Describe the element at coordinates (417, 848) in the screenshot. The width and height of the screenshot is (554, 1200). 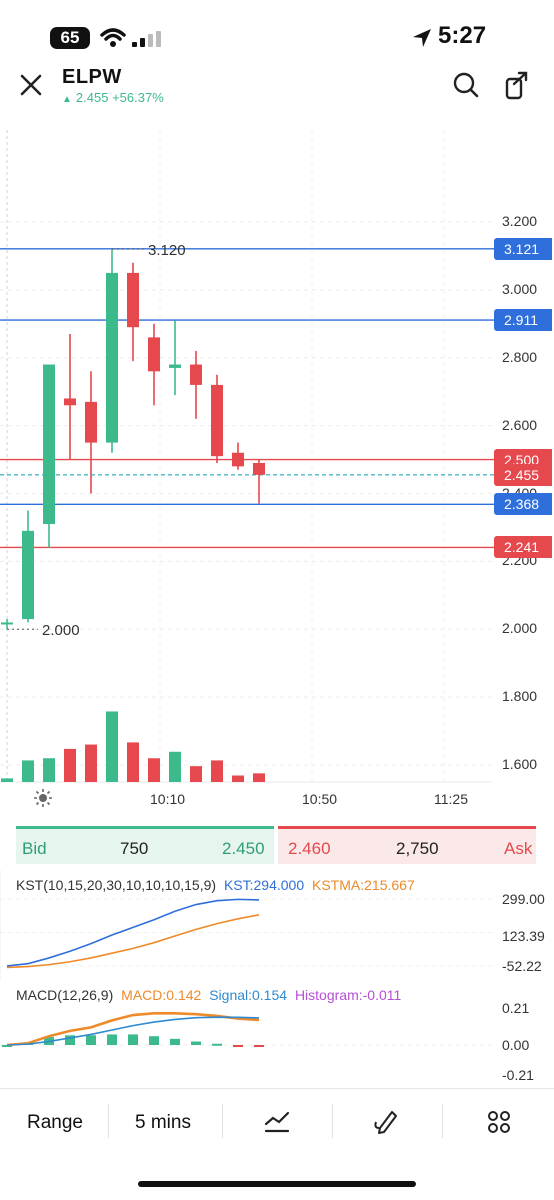
I see `ask-size: 2,750` at that location.